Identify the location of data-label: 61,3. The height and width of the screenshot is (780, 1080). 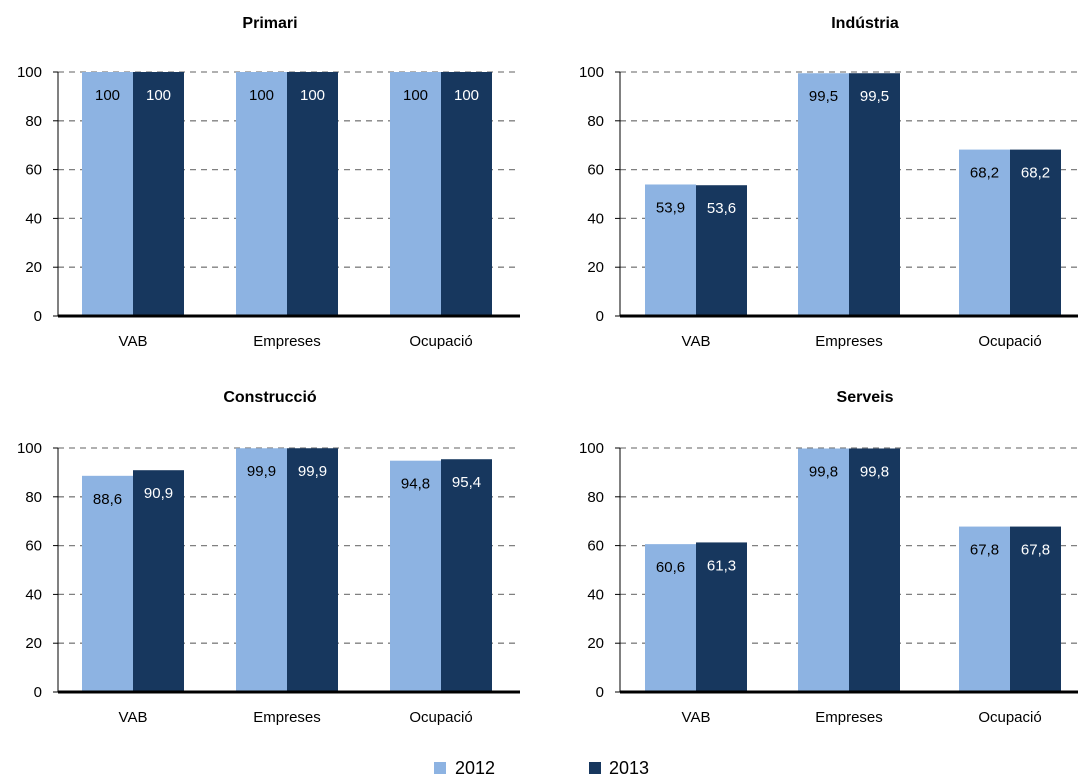
(721, 565).